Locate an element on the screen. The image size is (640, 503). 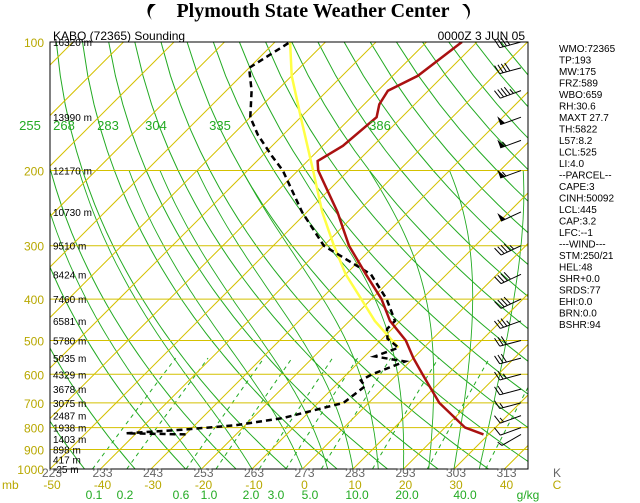
right-swoosh-icon is located at coordinates (466, 12).